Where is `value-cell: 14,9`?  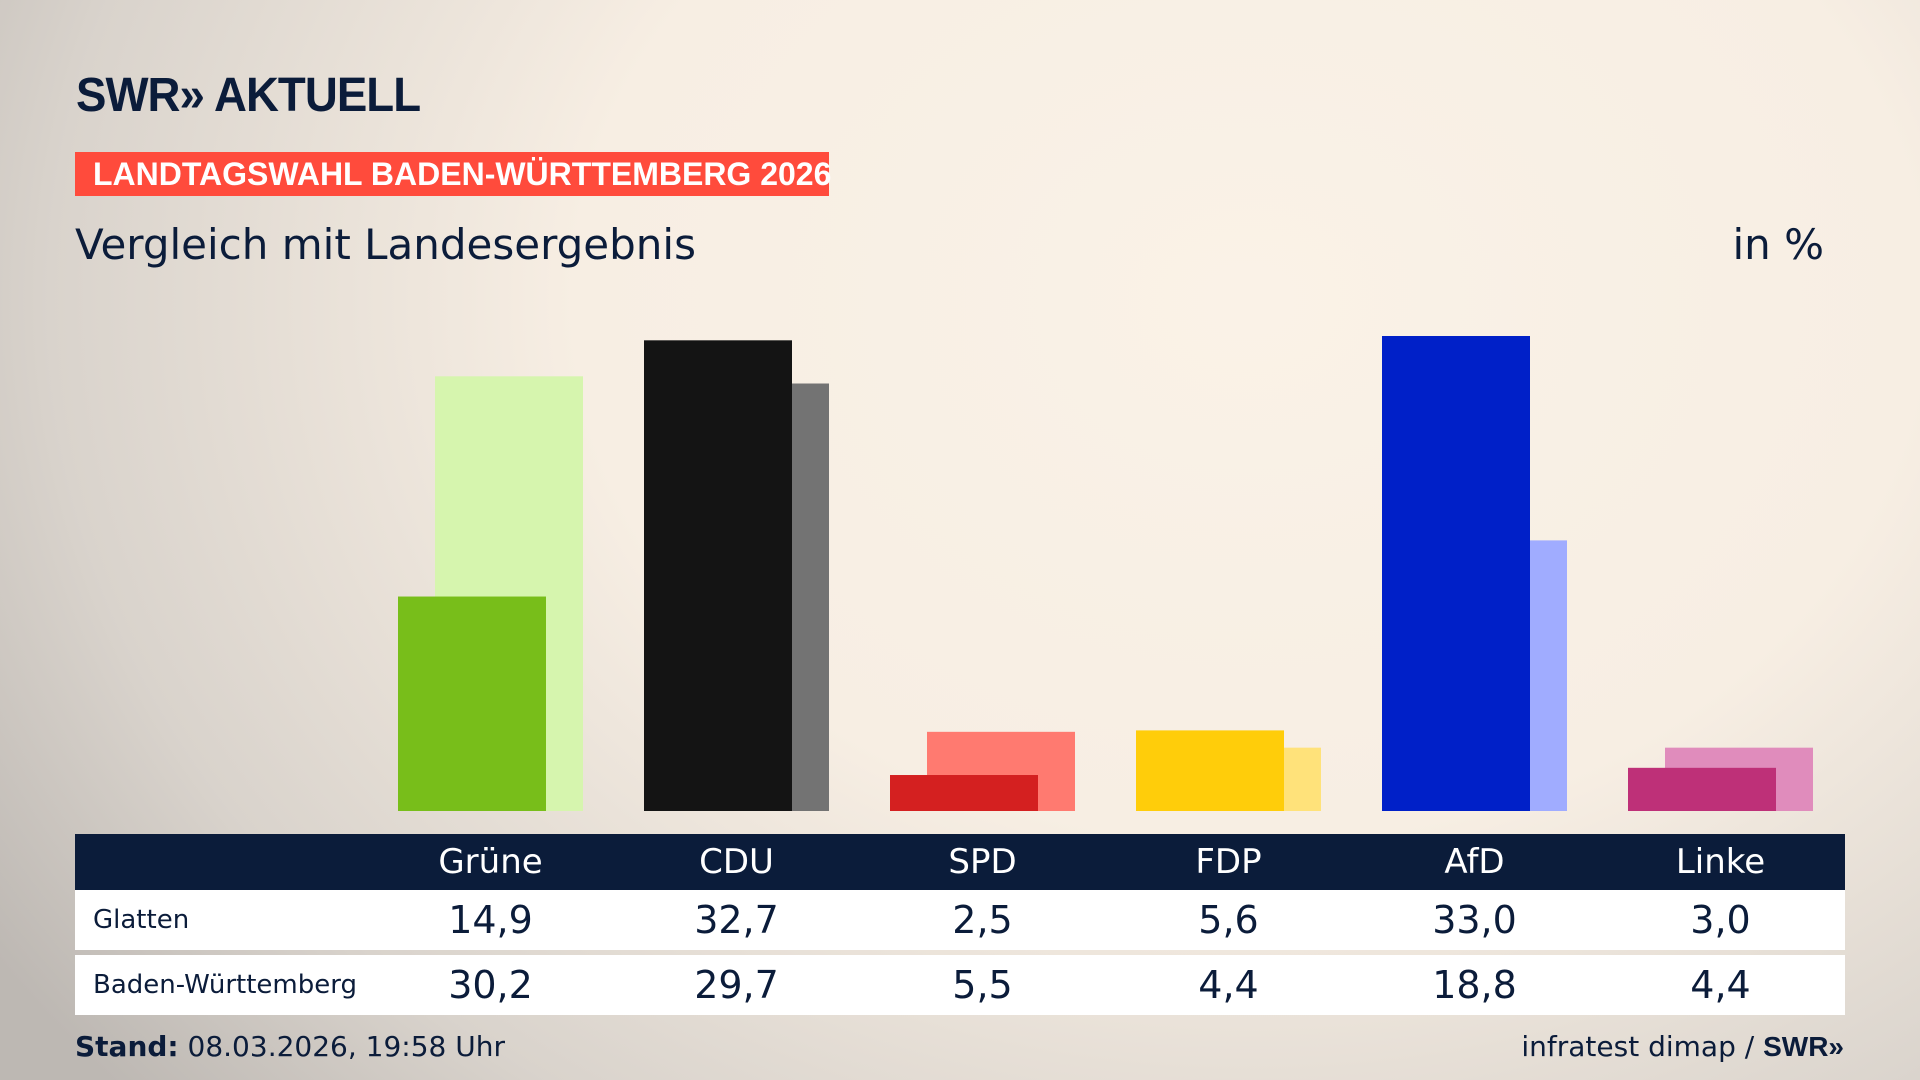
value-cell: 14,9 is located at coordinates (490, 920).